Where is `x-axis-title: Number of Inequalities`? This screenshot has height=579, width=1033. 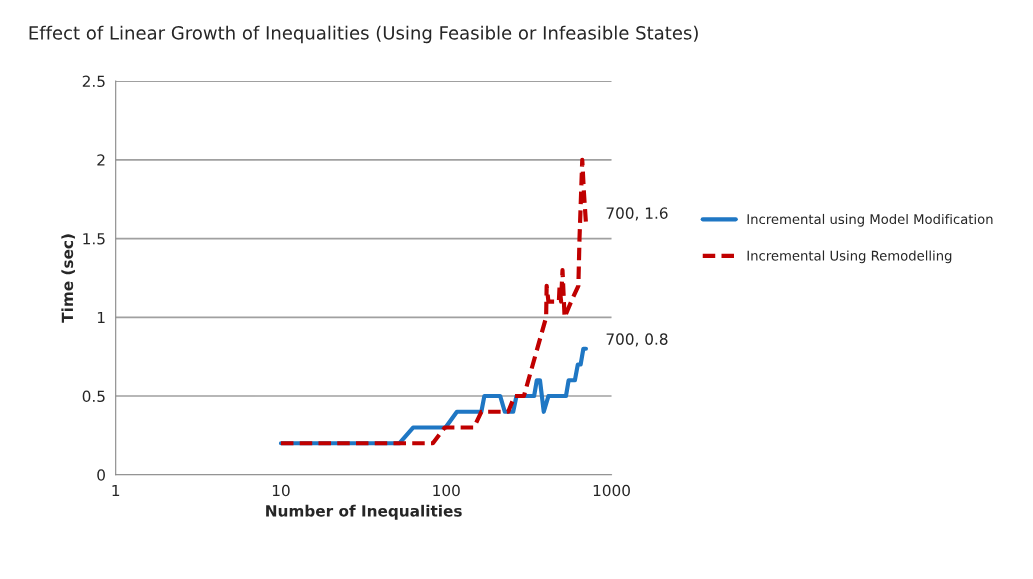 x-axis-title: Number of Inequalities is located at coordinates (364, 512).